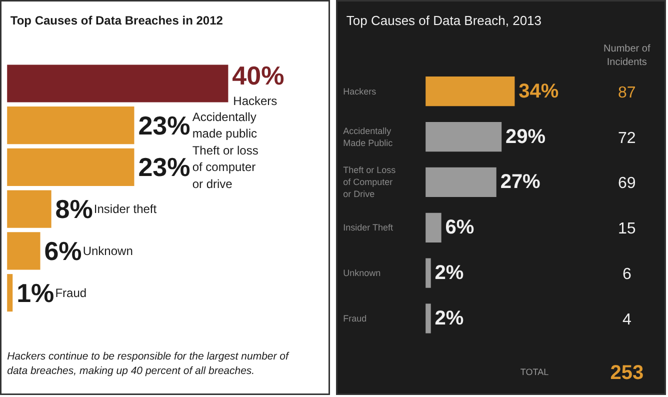 The width and height of the screenshot is (668, 397). What do you see at coordinates (627, 319) in the screenshot?
I see `text: 4` at bounding box center [627, 319].